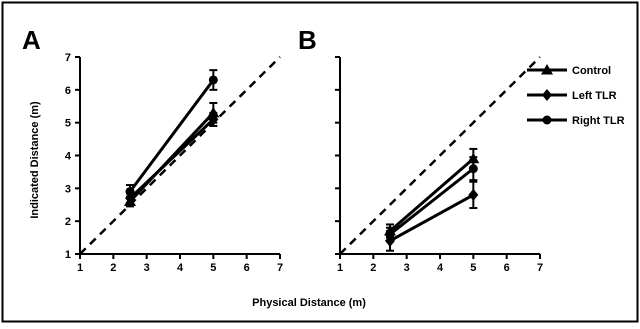 Image resolution: width=640 pixels, height=329 pixels. I want to click on panel-b-x-tick-label: 2, so click(373, 268).